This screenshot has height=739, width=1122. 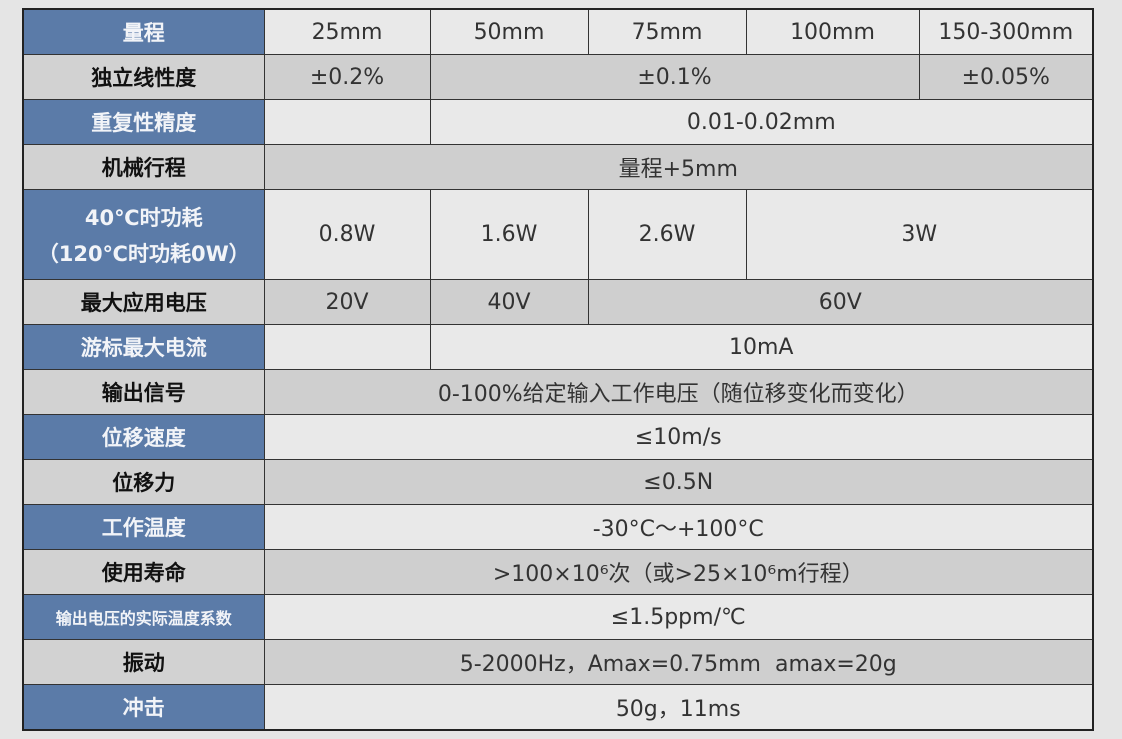 What do you see at coordinates (678, 482) in the screenshot?
I see `cell: ≤0.5N` at bounding box center [678, 482].